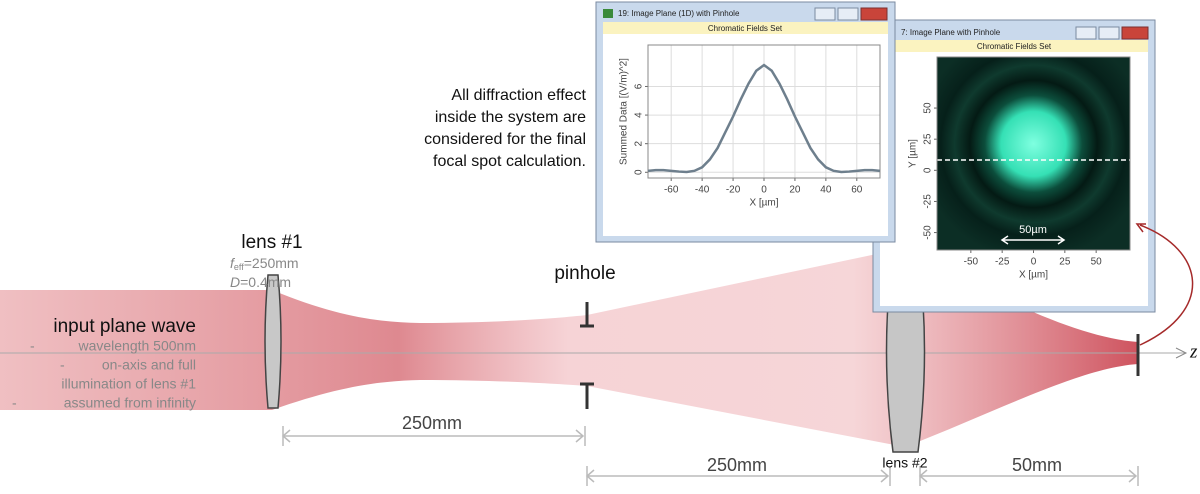 The image size is (1200, 494). I want to click on axis-label: z, so click(1193, 351).